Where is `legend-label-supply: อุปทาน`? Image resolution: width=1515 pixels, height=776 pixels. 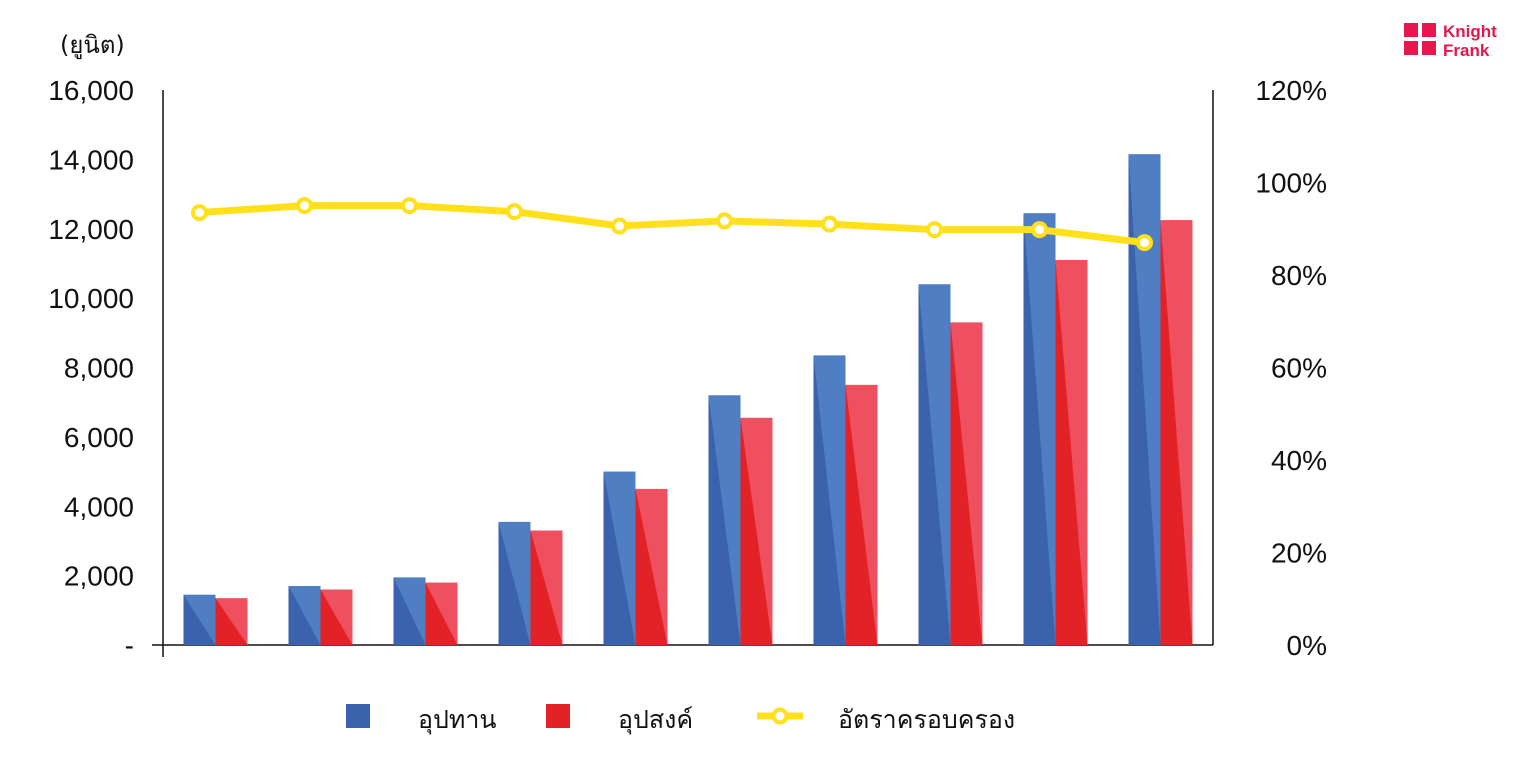
legend-label-supply: อุปทาน is located at coordinates (457, 720).